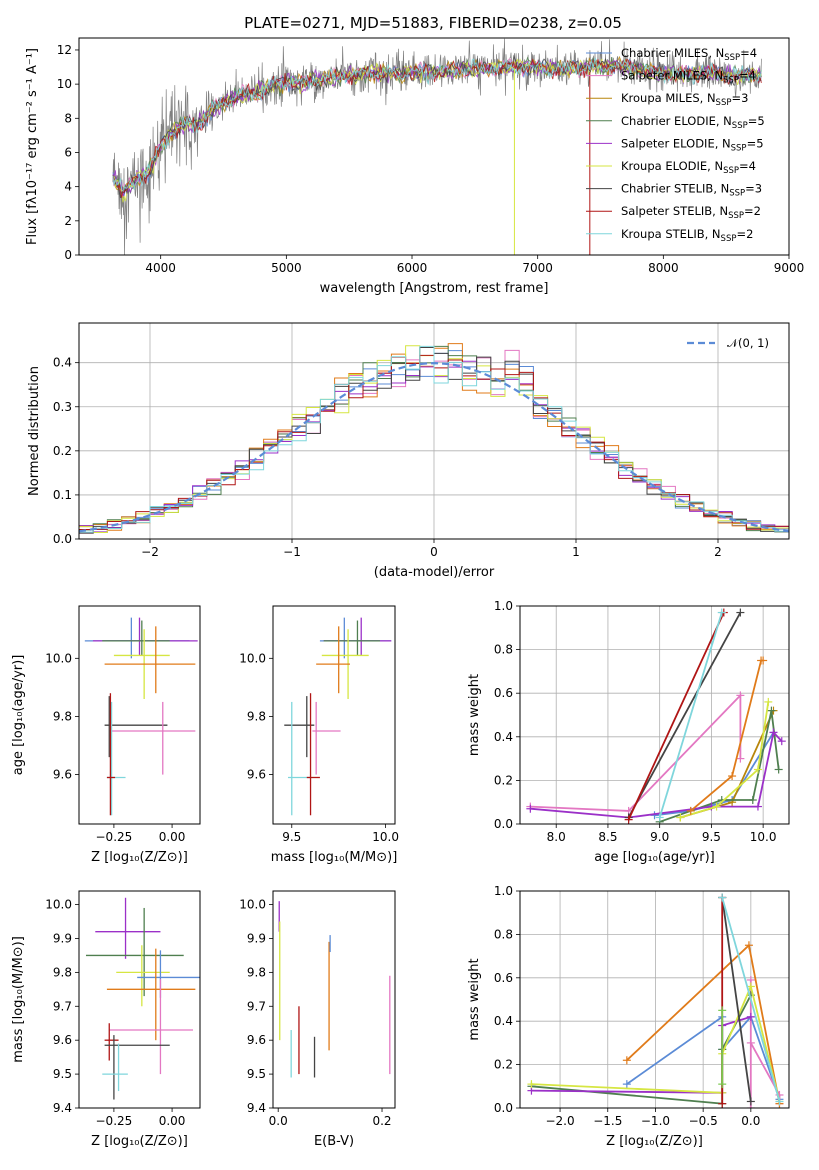  What do you see at coordinates (150, 552) in the screenshot?
I see `x-tick-label: −2` at bounding box center [150, 552].